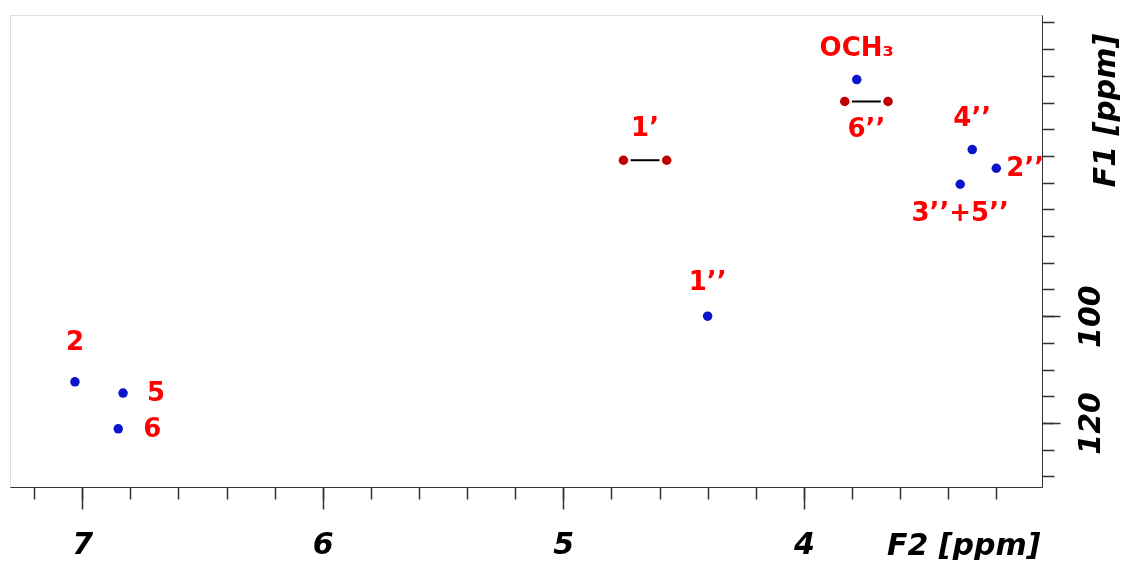  Describe the element at coordinates (707, 281) in the screenshot. I see `annotation: 1’’` at that location.